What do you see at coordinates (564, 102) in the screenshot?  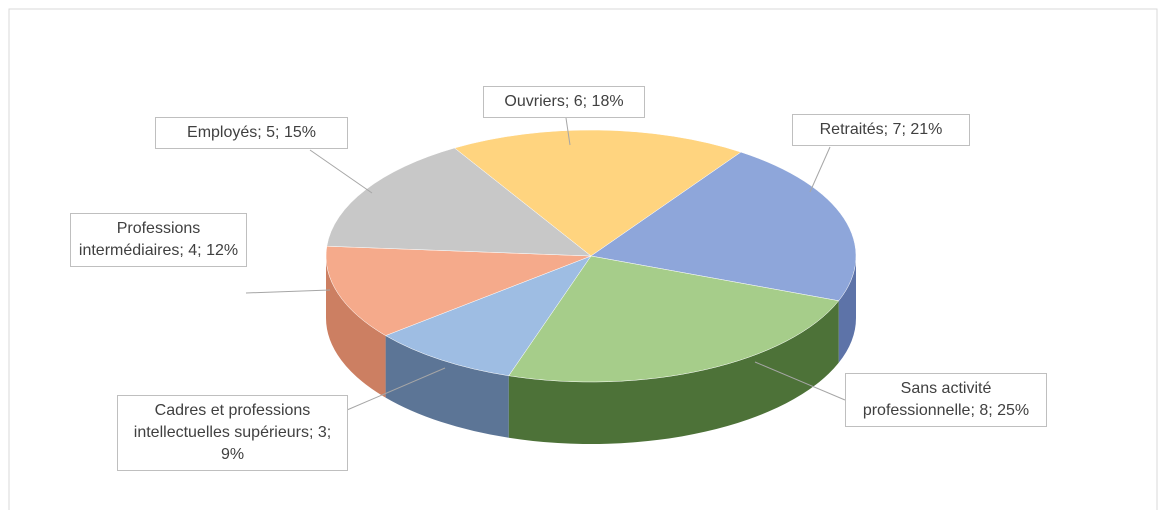 I see `data-label: Ouvriers; 6; 18%` at bounding box center [564, 102].